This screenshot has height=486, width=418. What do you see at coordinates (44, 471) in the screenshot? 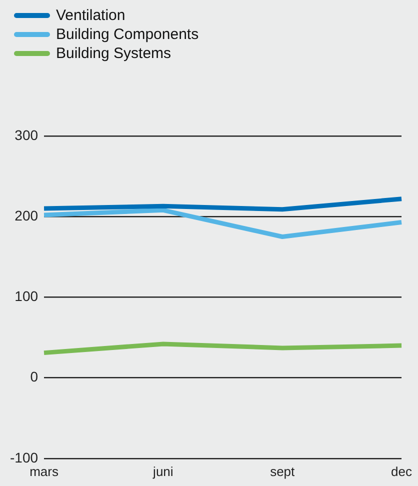
I see `x-tick-label: mars` at bounding box center [44, 471].